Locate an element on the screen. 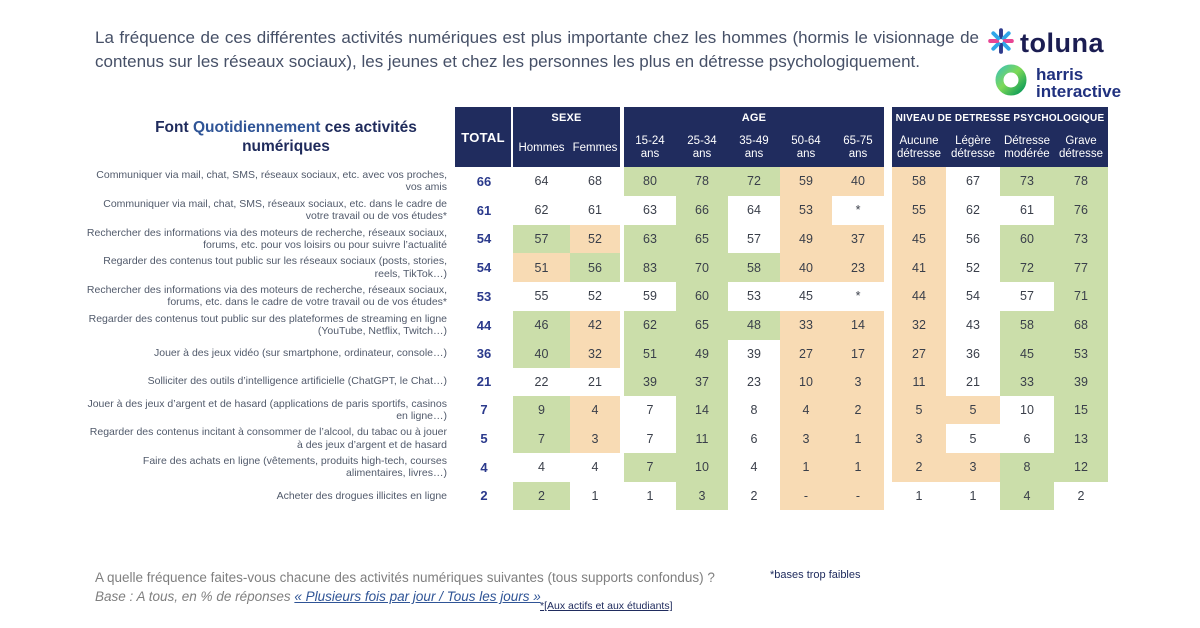  value-cell: 68 is located at coordinates (595, 181).